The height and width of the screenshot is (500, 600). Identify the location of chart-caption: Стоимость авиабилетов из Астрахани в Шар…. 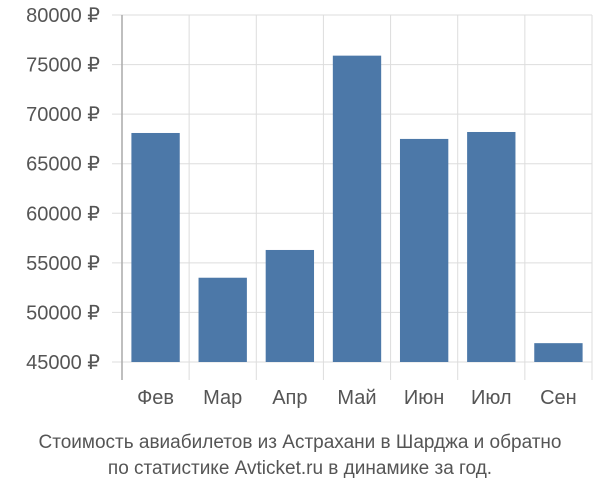
(300, 456).